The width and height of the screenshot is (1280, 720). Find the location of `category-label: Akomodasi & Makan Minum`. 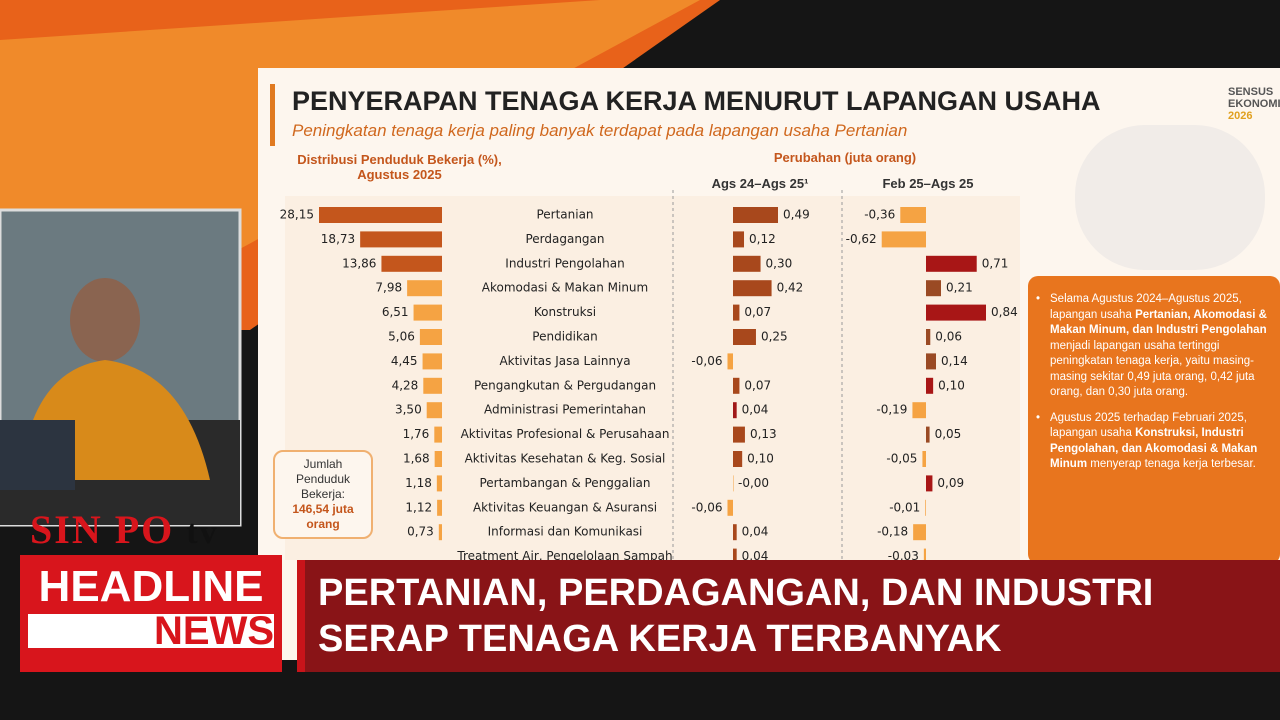

category-label: Akomodasi & Makan Minum is located at coordinates (565, 288).